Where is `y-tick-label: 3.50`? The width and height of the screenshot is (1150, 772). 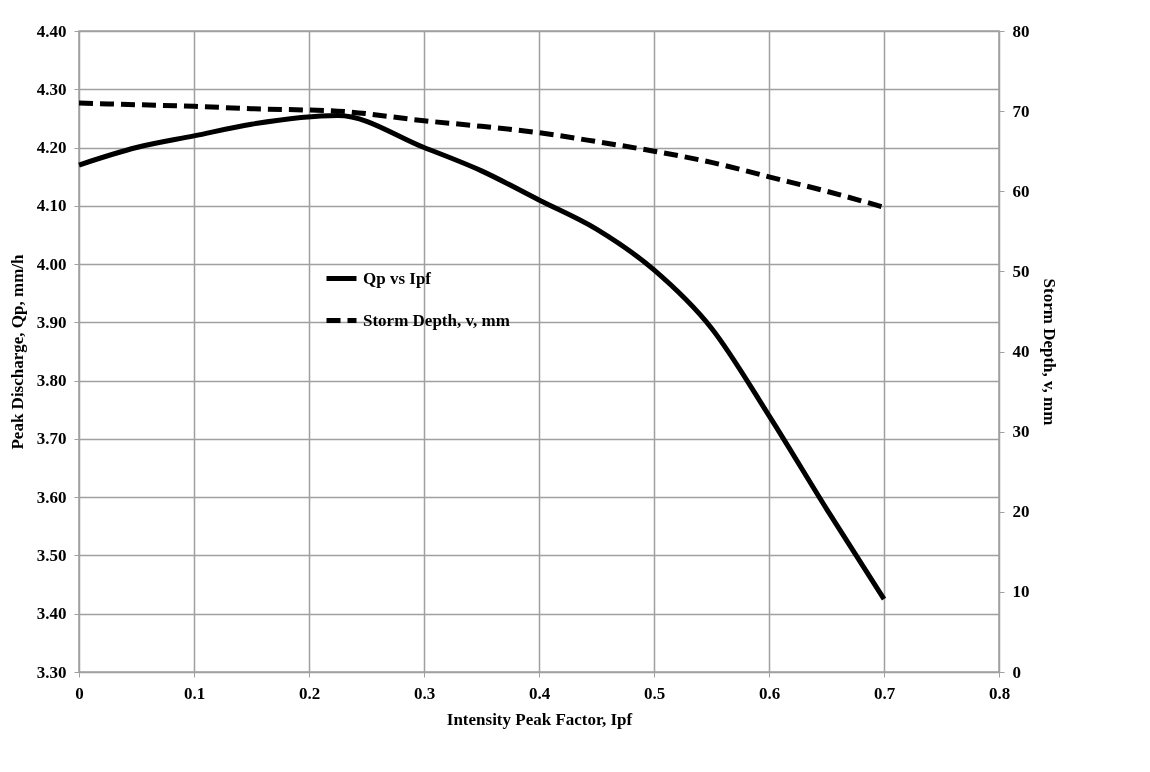 y-tick-label: 3.50 is located at coordinates (51, 555).